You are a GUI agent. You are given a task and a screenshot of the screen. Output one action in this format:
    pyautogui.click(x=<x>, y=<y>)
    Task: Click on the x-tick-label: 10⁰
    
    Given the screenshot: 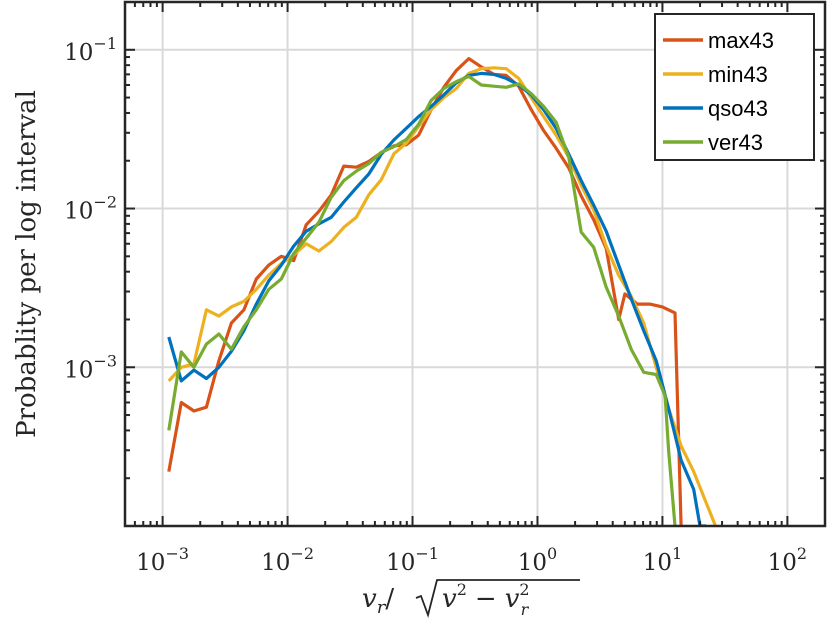 What is the action you would take?
    pyautogui.click(x=537, y=560)
    